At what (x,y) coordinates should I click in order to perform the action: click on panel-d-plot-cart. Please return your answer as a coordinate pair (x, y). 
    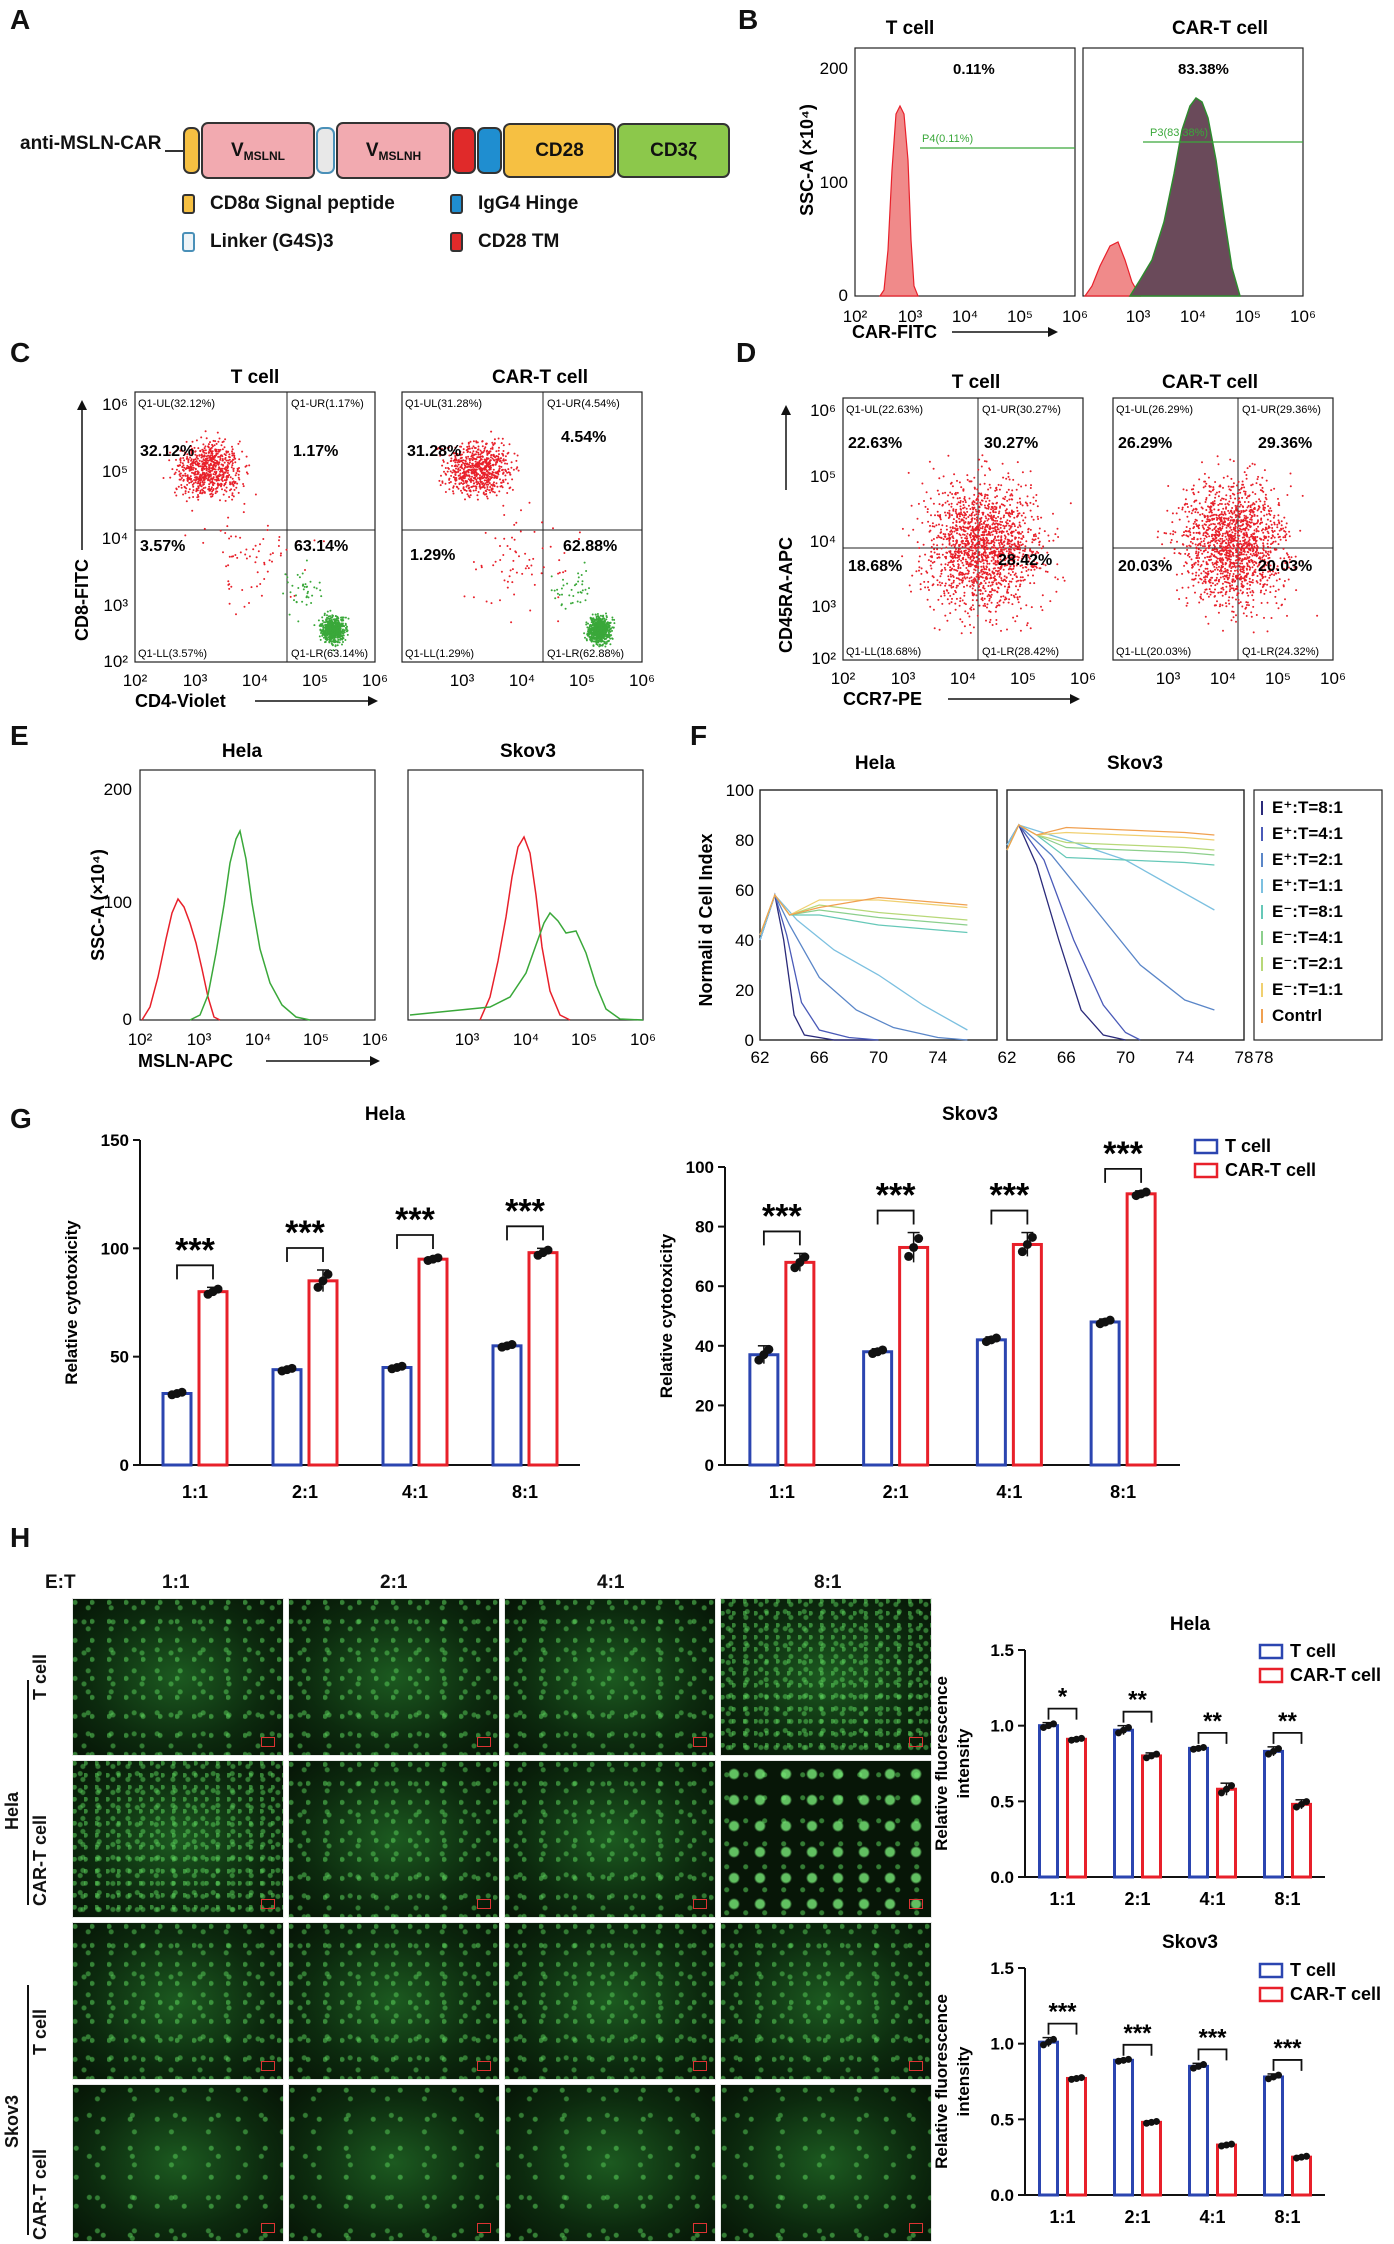
    Looking at the image, I should click on (1223, 529).